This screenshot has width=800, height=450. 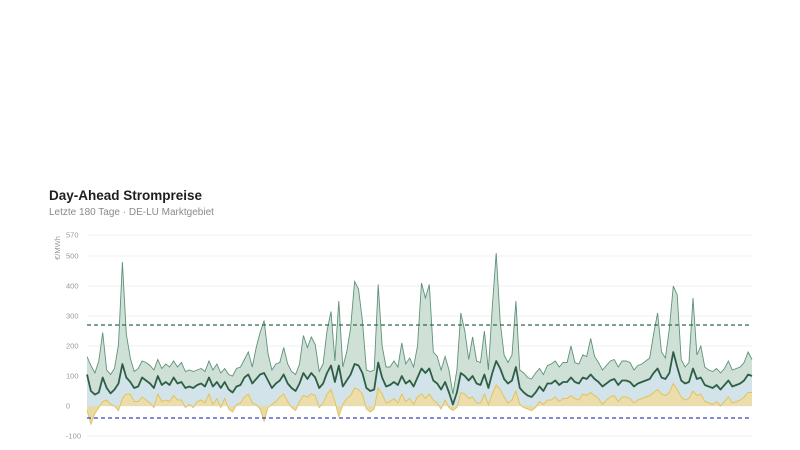 I want to click on y-tick-0: 0, so click(x=68, y=406).